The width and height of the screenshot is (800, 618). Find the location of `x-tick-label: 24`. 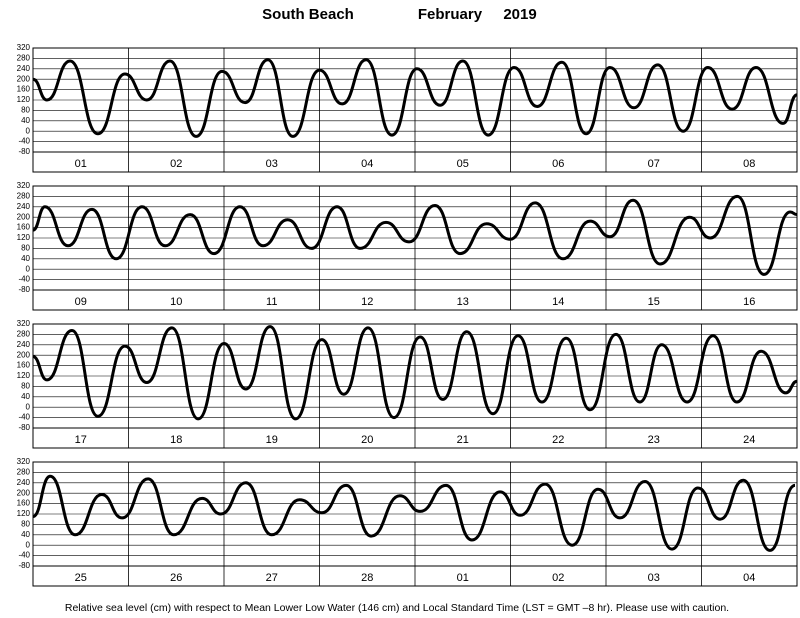

x-tick-label: 24 is located at coordinates (749, 440).